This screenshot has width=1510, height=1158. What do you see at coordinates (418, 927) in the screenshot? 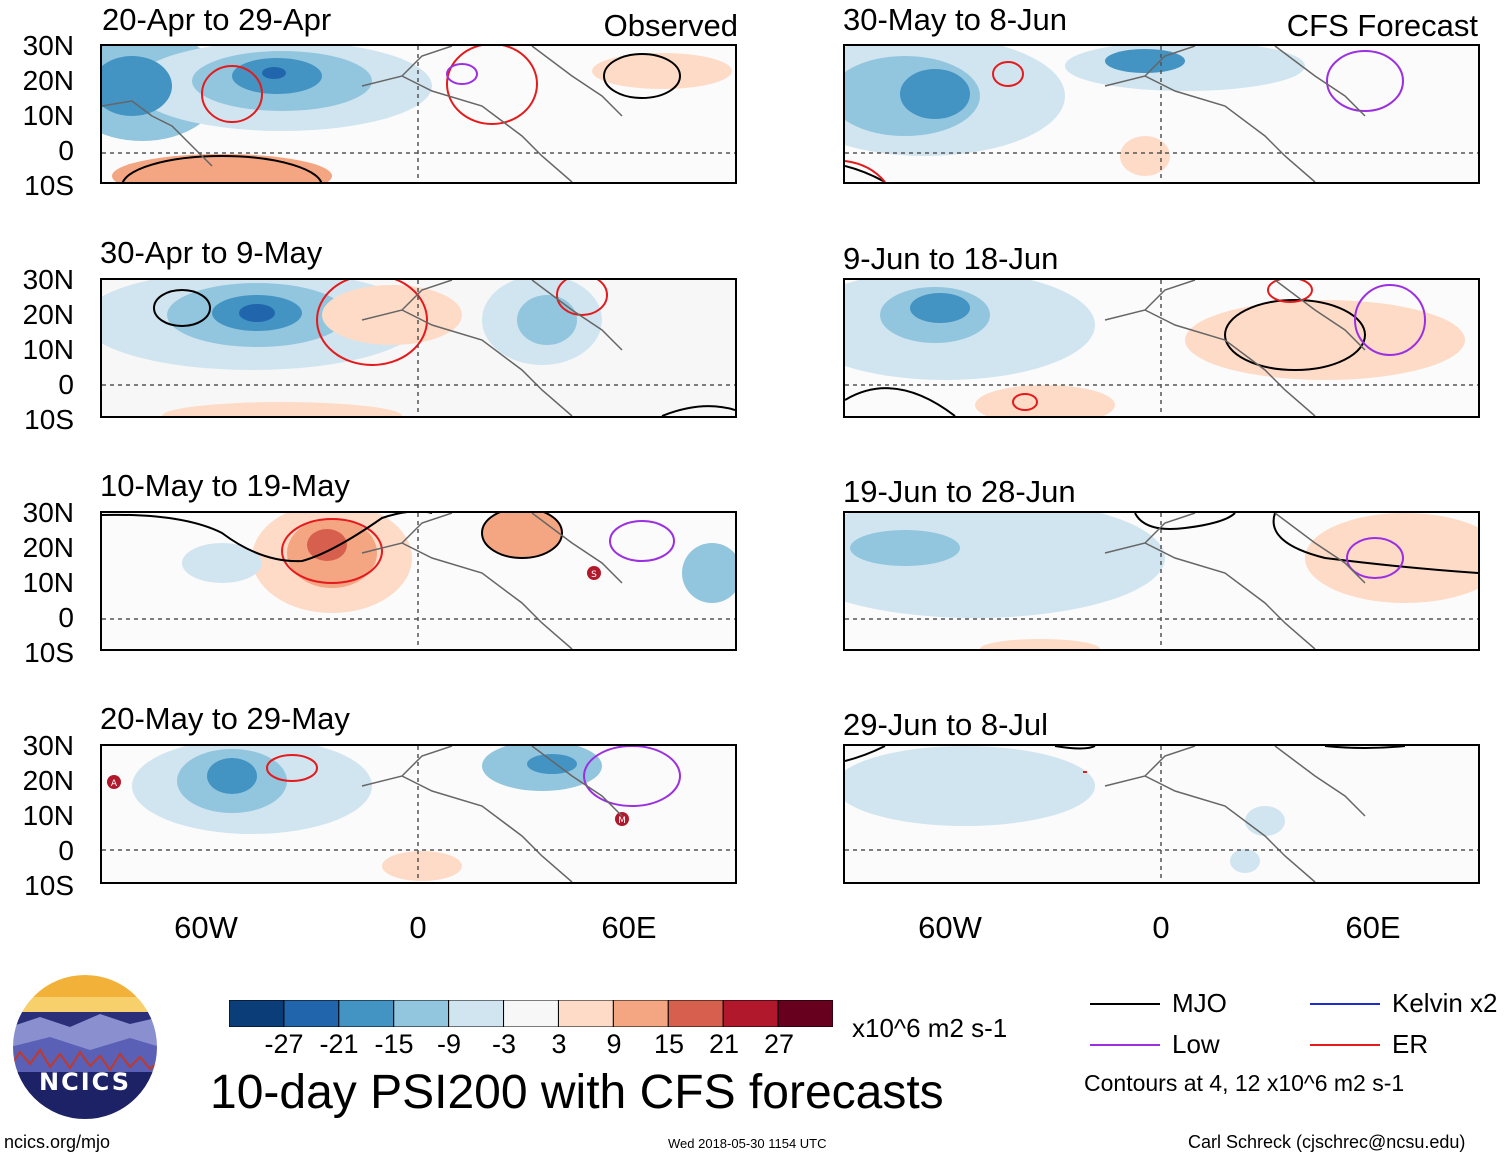
I see `lon-label-obs-0: 0` at bounding box center [418, 927].